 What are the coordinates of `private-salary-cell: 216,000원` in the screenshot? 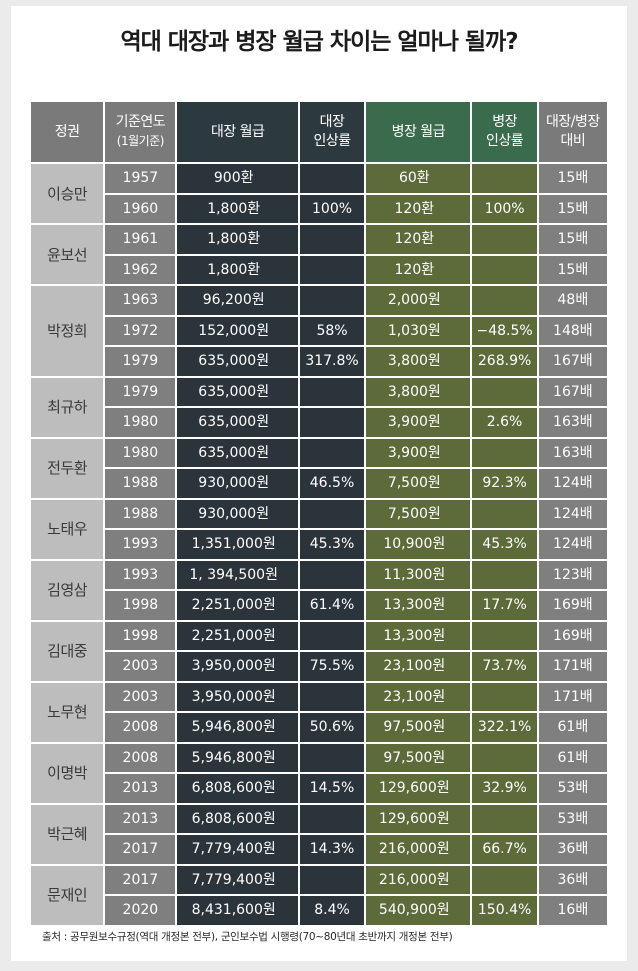 It's located at (418, 849).